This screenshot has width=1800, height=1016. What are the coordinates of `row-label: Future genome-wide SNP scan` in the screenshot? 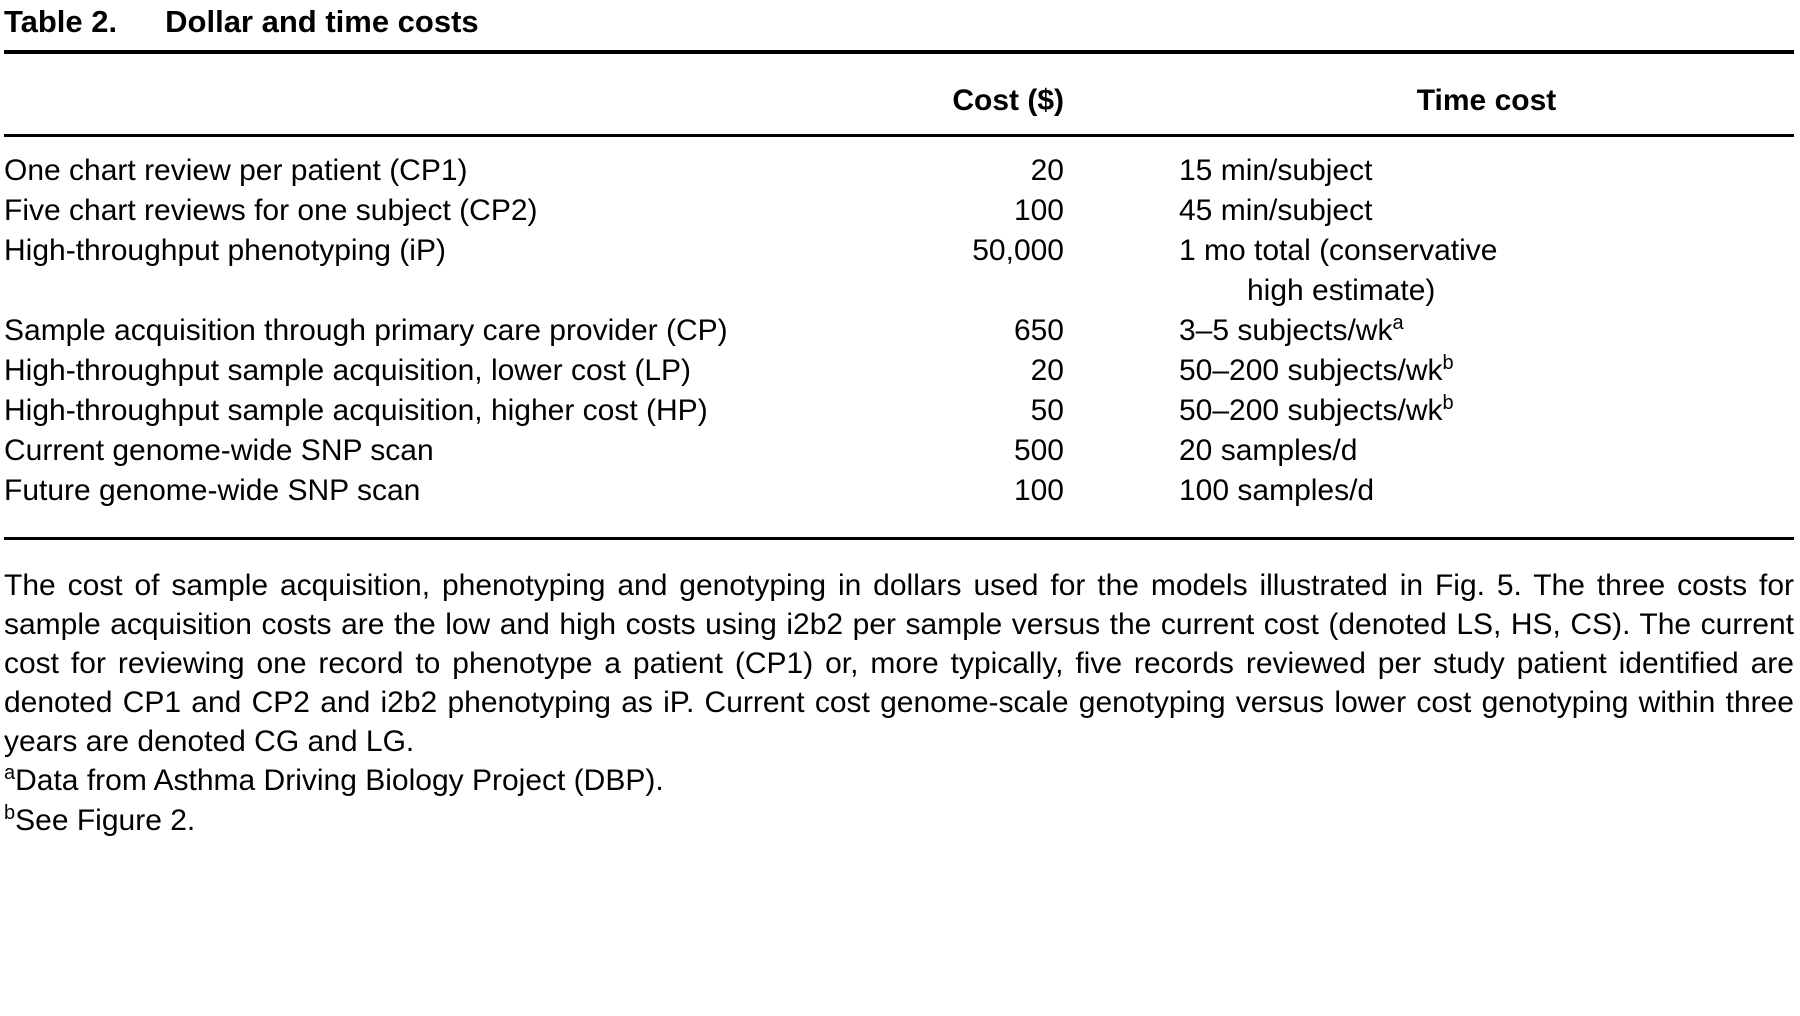 It's located at (212, 490).